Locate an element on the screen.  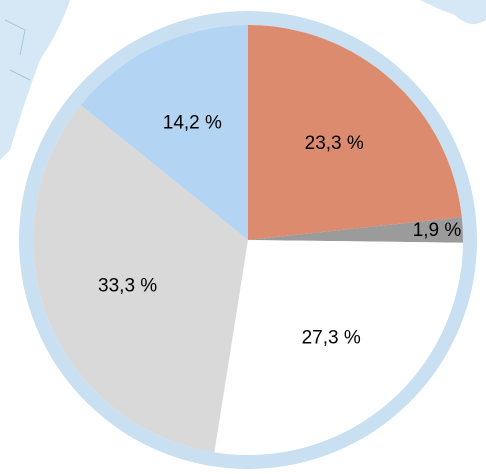
data-label: 14,2 % is located at coordinates (192, 123).